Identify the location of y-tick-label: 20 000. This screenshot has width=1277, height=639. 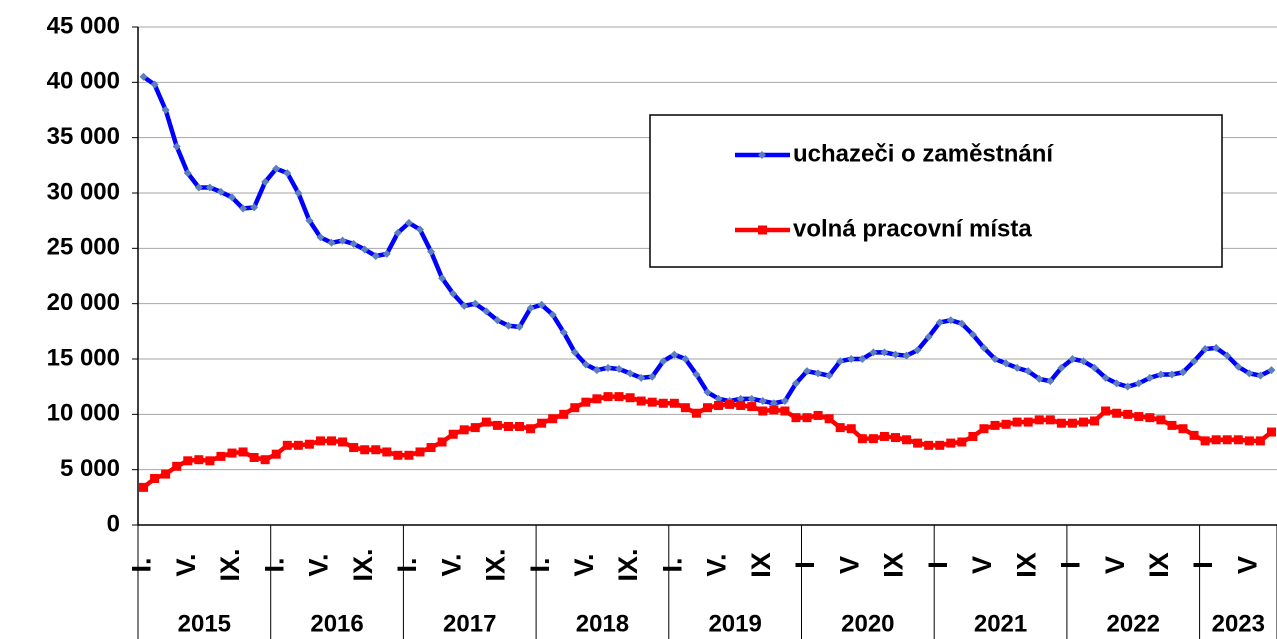
(83, 302).